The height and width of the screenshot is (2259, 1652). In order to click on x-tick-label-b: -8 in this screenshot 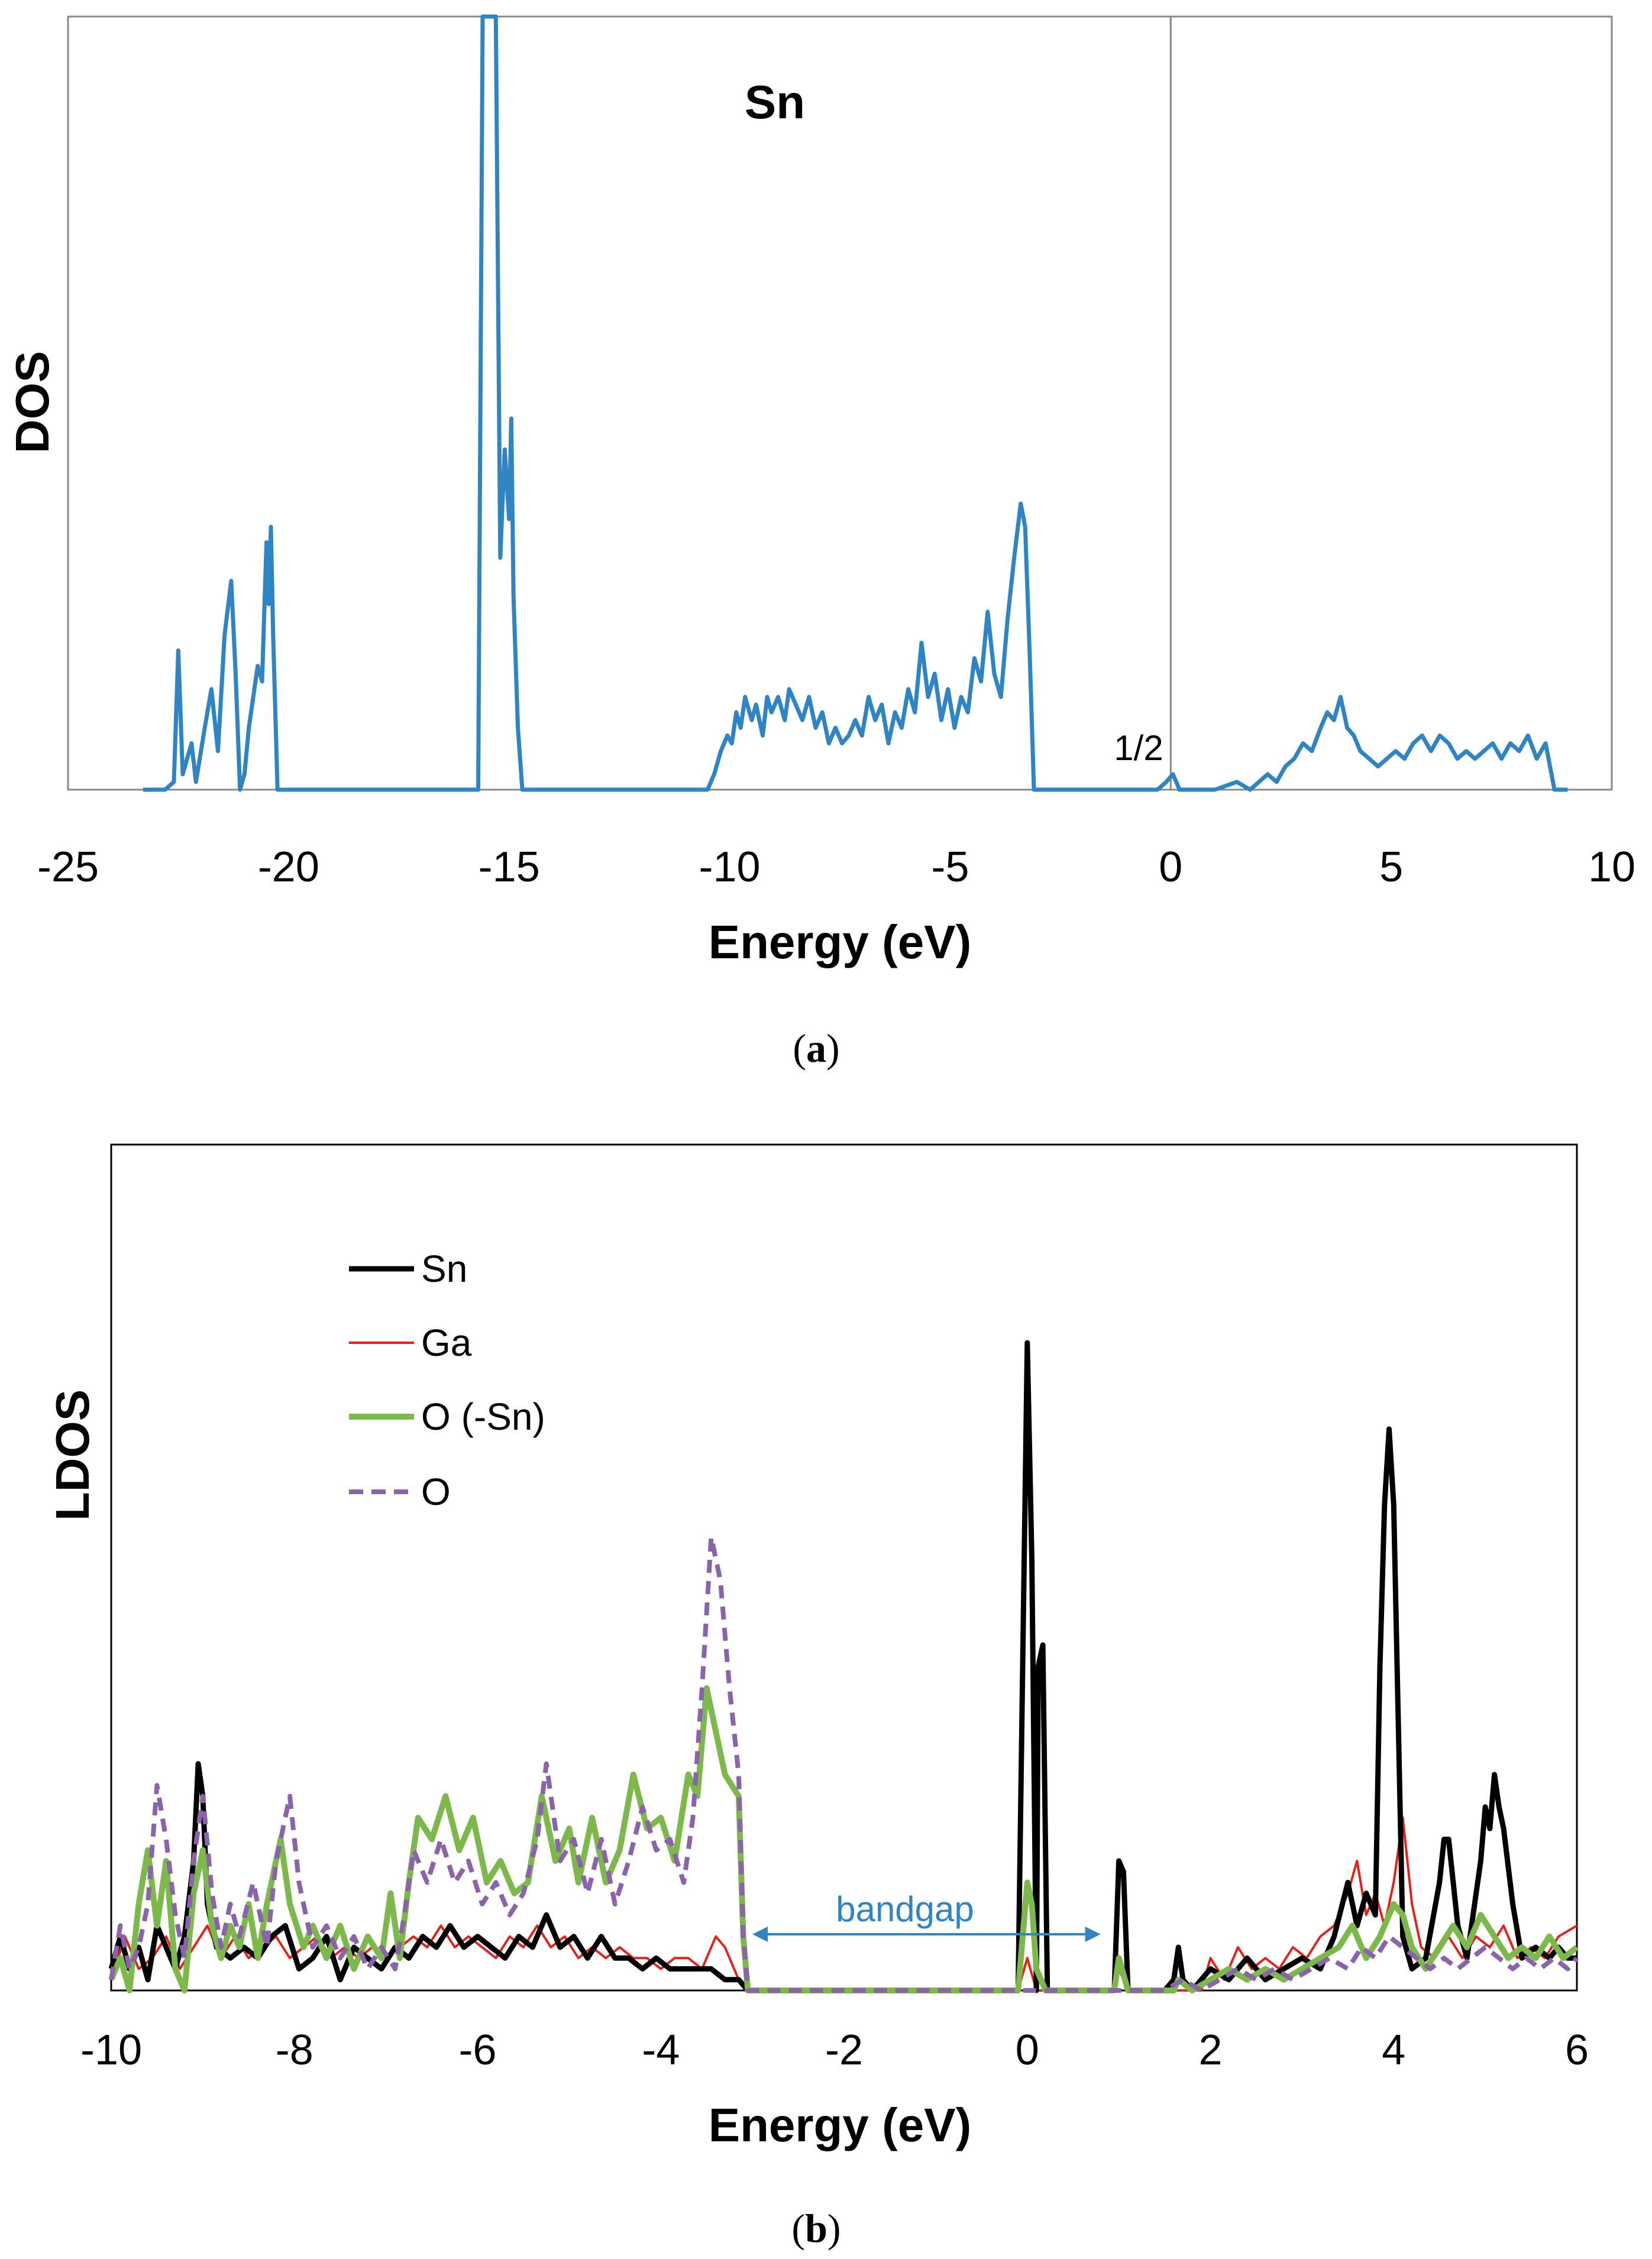, I will do `click(294, 2050)`.